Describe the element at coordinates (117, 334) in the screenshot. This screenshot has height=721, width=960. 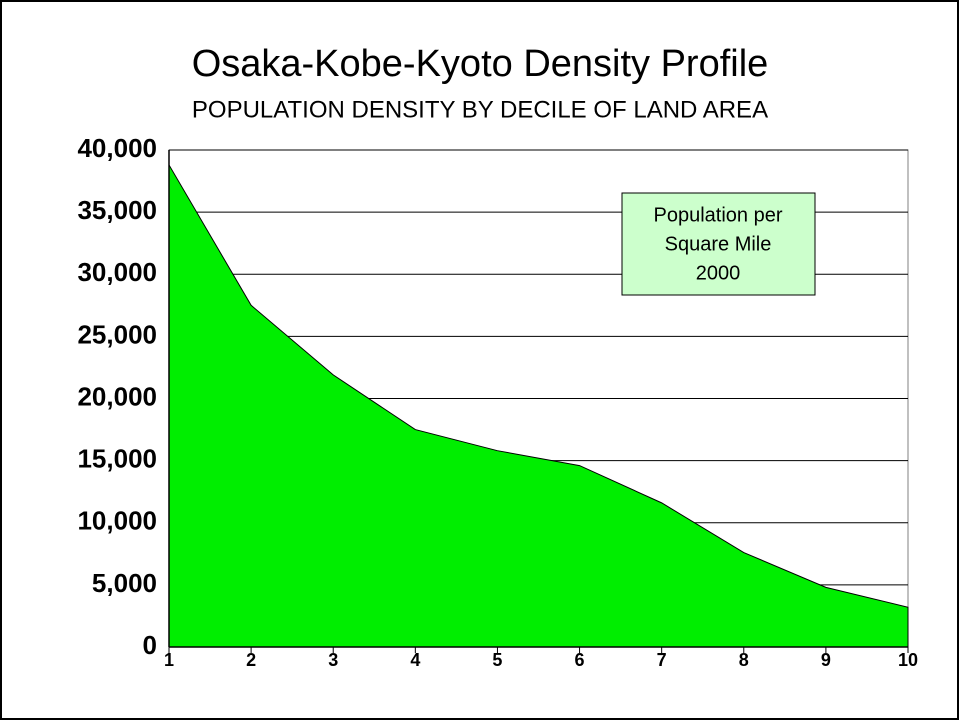
I see `y-tick-label: 25,000` at that location.